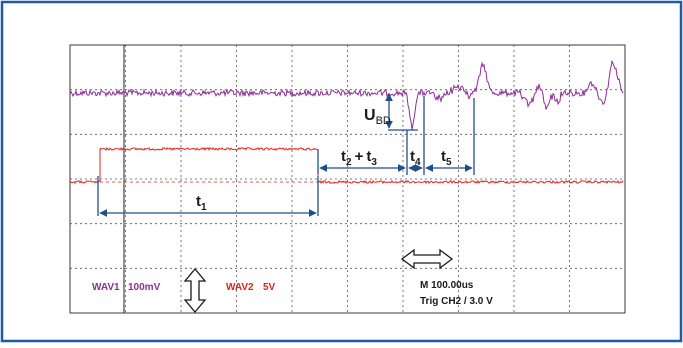 The height and width of the screenshot is (348, 683). What do you see at coordinates (195, 290) in the screenshot?
I see `double-arrow-vertical-icon` at bounding box center [195, 290].